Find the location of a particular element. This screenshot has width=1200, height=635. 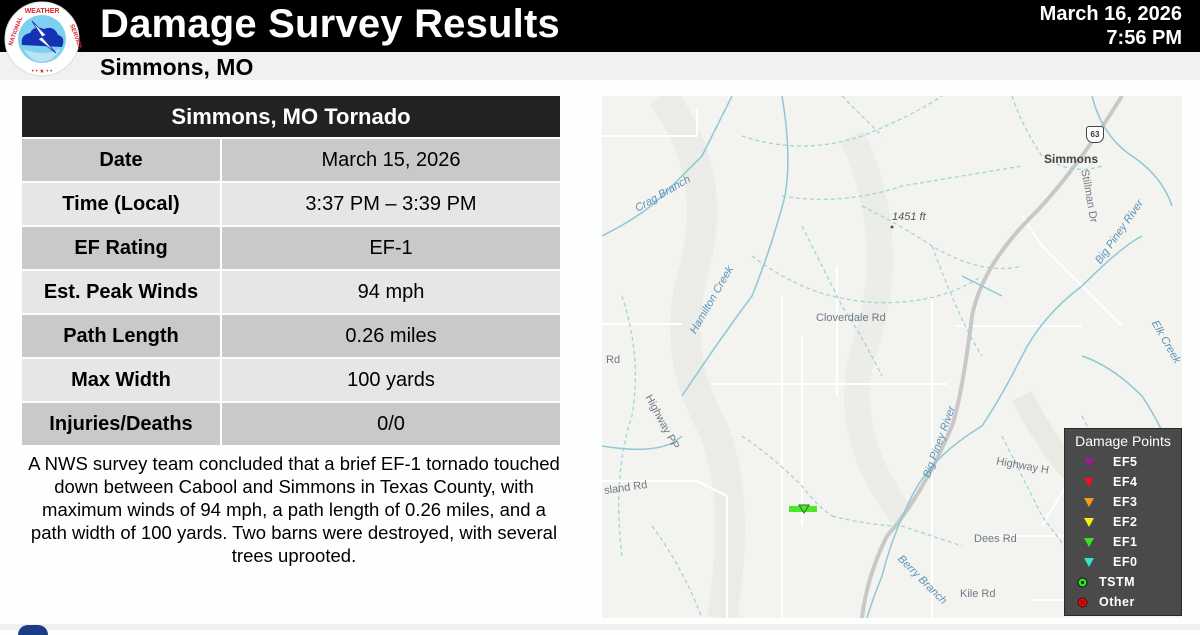

legend-item-ef3: EF3 is located at coordinates (1123, 502).